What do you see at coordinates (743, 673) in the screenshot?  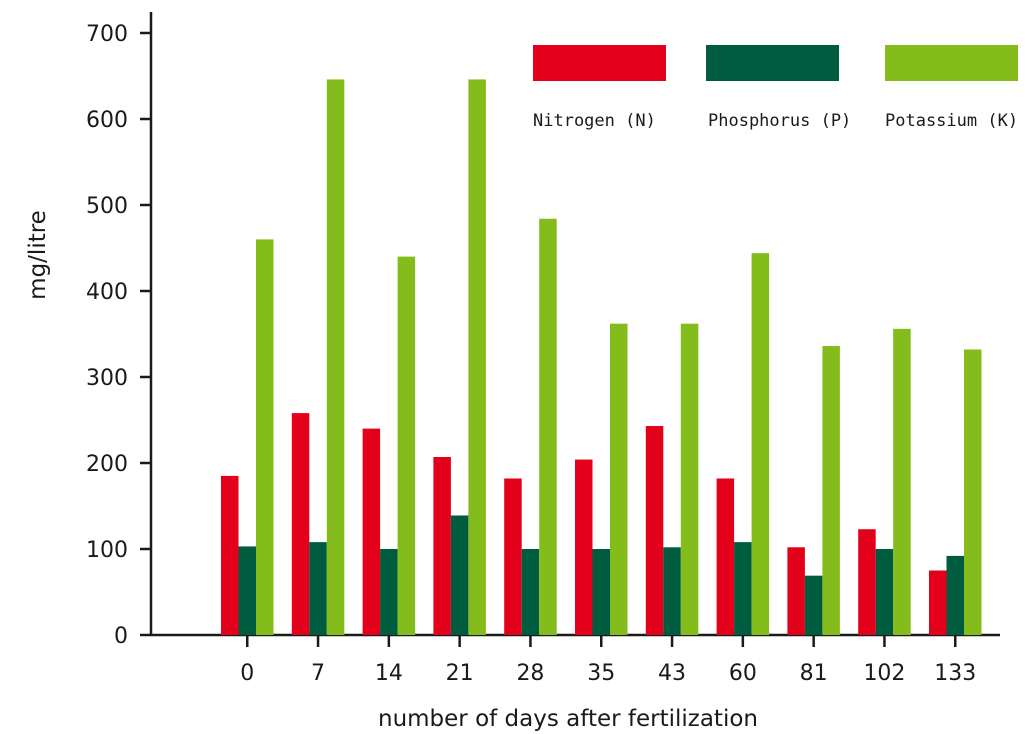 I see `x-tick-label: 60` at bounding box center [743, 673].